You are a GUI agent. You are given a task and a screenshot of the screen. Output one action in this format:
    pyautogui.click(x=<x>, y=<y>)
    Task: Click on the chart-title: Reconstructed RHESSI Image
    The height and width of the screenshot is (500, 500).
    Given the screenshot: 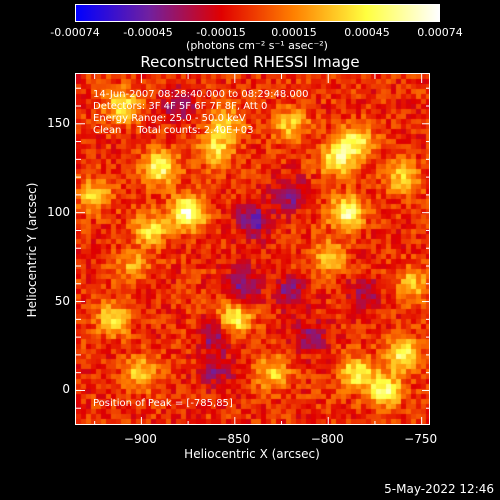 What is the action you would take?
    pyautogui.click(x=250, y=62)
    